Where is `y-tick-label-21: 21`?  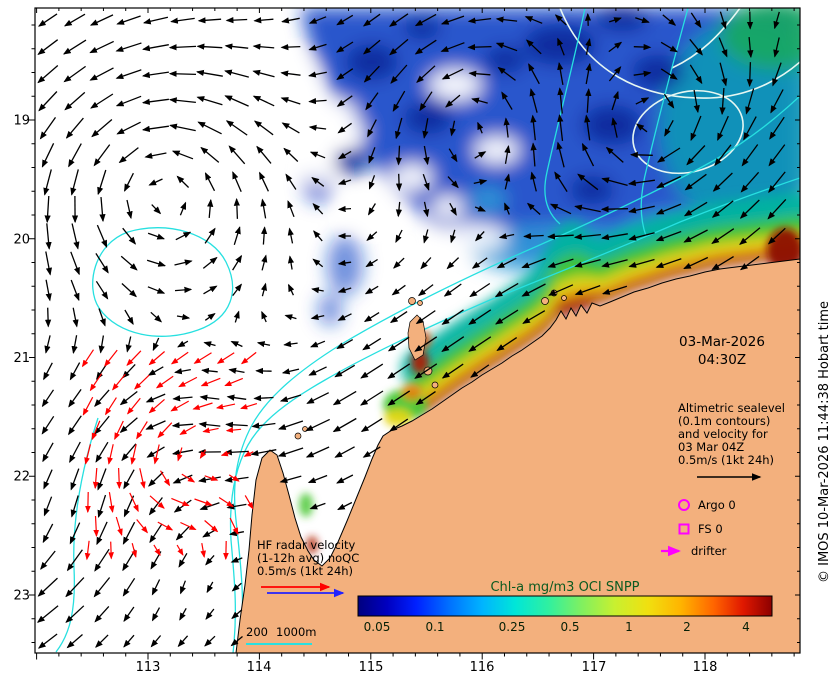 y-tick-label-21: 21 is located at coordinates (21, 358).